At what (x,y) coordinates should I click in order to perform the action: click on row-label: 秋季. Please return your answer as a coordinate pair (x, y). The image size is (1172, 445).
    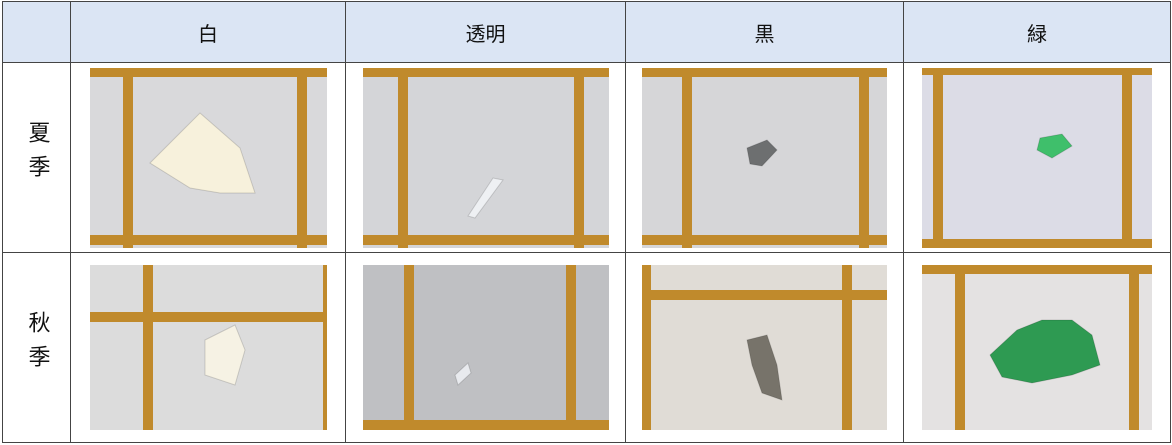
    Looking at the image, I should click on (37, 344).